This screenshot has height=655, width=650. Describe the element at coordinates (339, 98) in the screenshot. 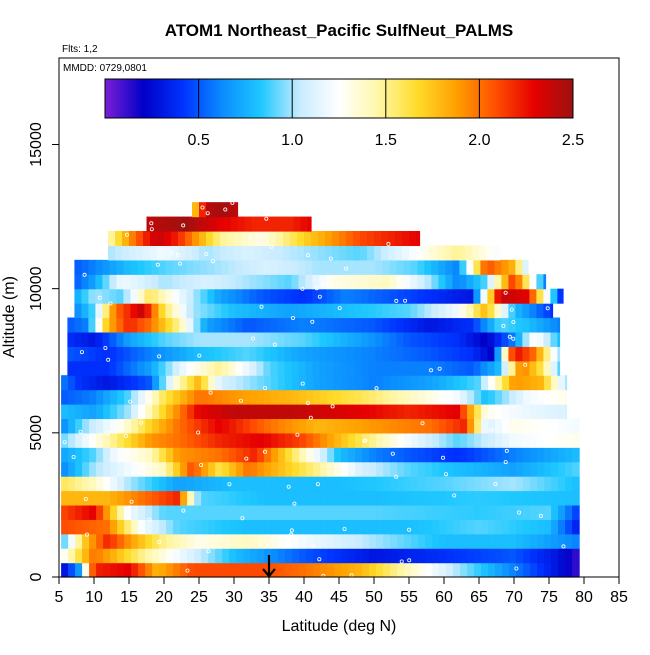

I see `colorbar-bar` at that location.